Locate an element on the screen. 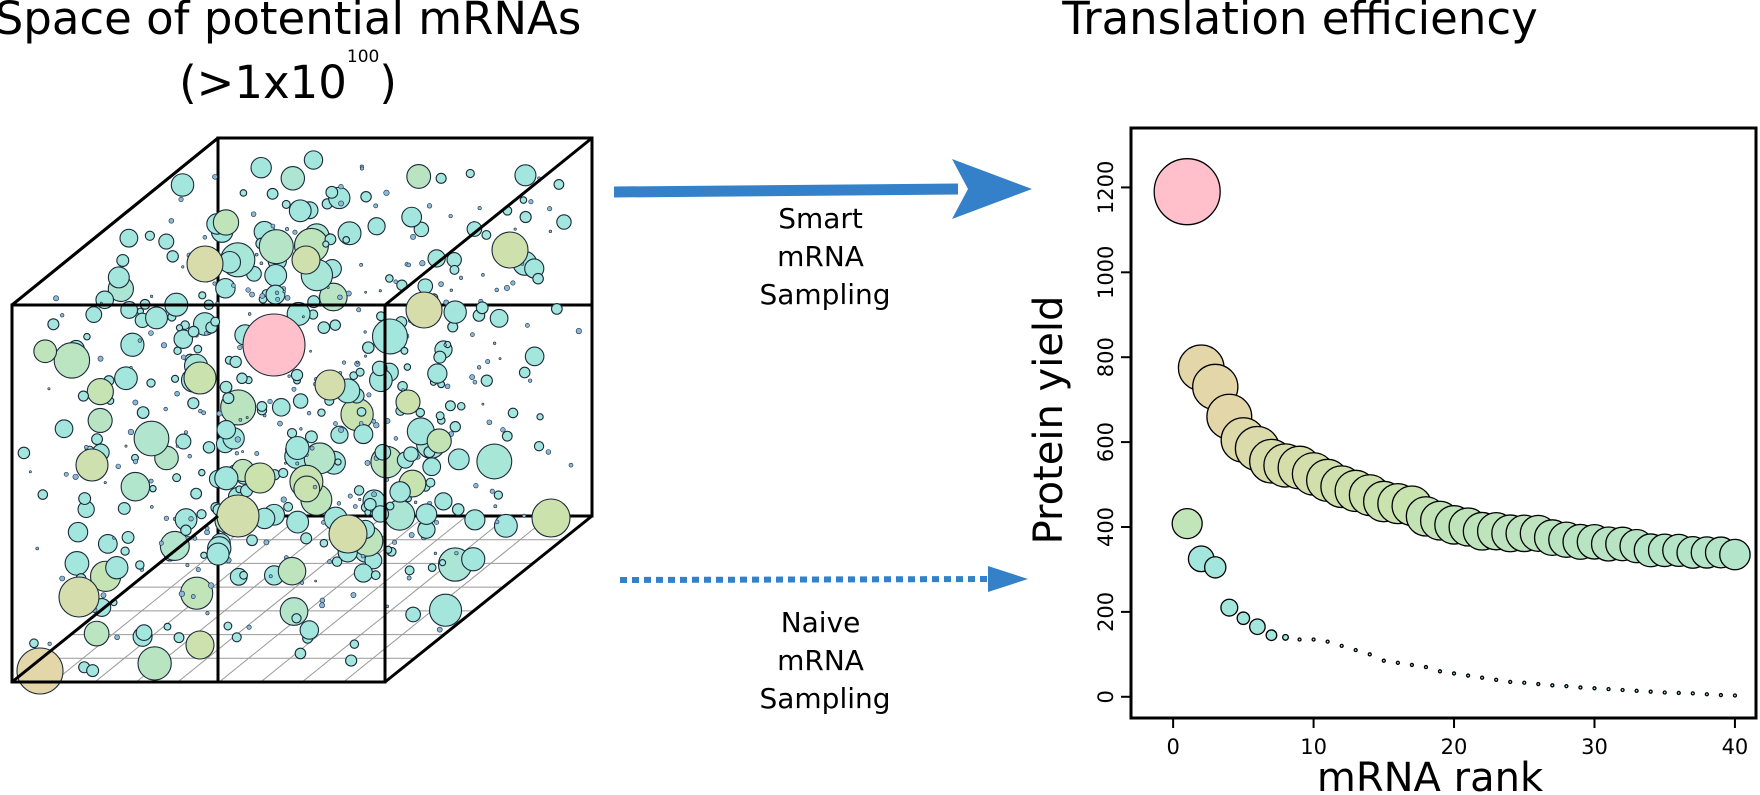 The width and height of the screenshot is (1760, 795). x-tick-label: 30 is located at coordinates (1594, 747).